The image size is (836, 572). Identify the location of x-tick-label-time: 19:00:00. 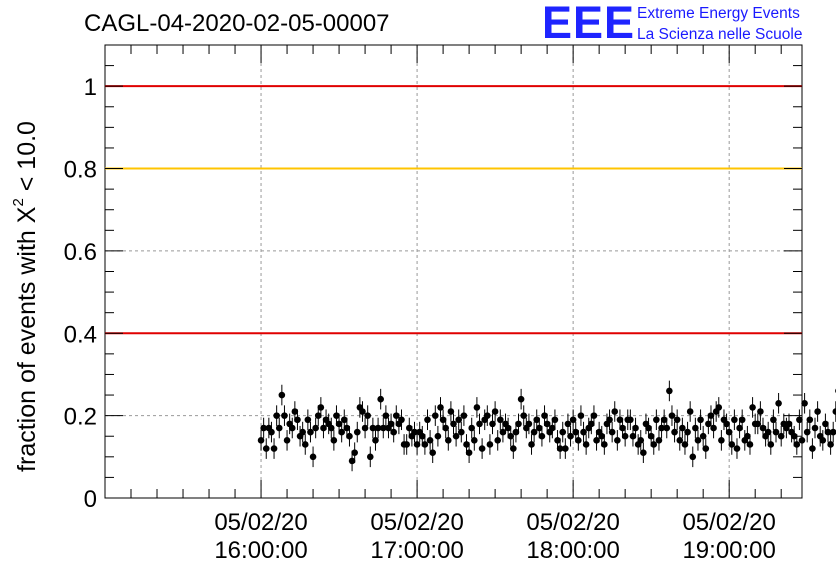
(728, 550).